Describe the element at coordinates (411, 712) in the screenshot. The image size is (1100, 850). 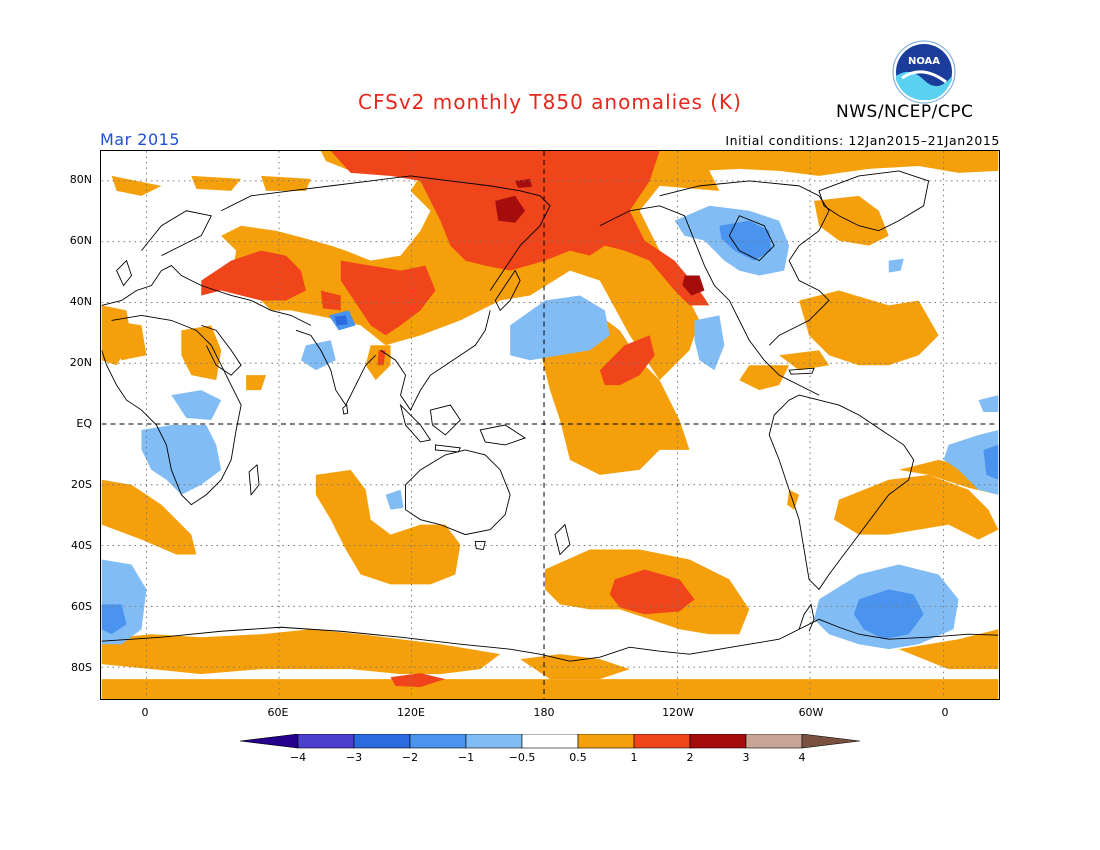
I see `lon-label: 120E` at that location.